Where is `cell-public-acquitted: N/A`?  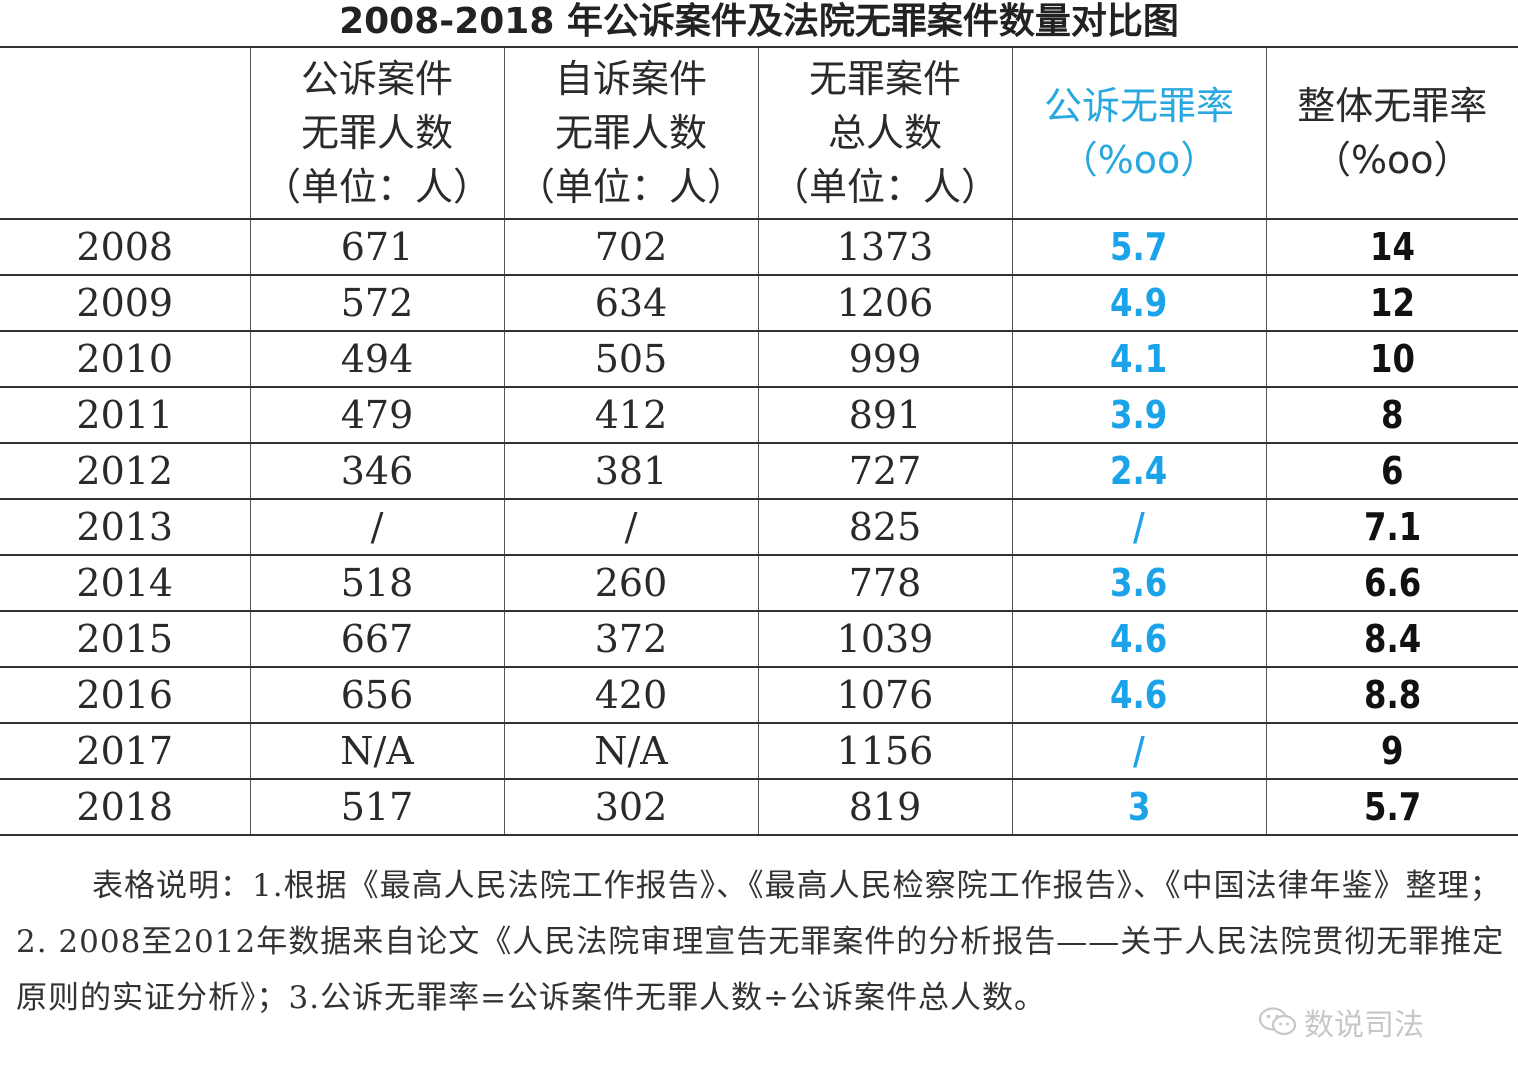
cell-public-acquitted: N/A is located at coordinates (376, 751).